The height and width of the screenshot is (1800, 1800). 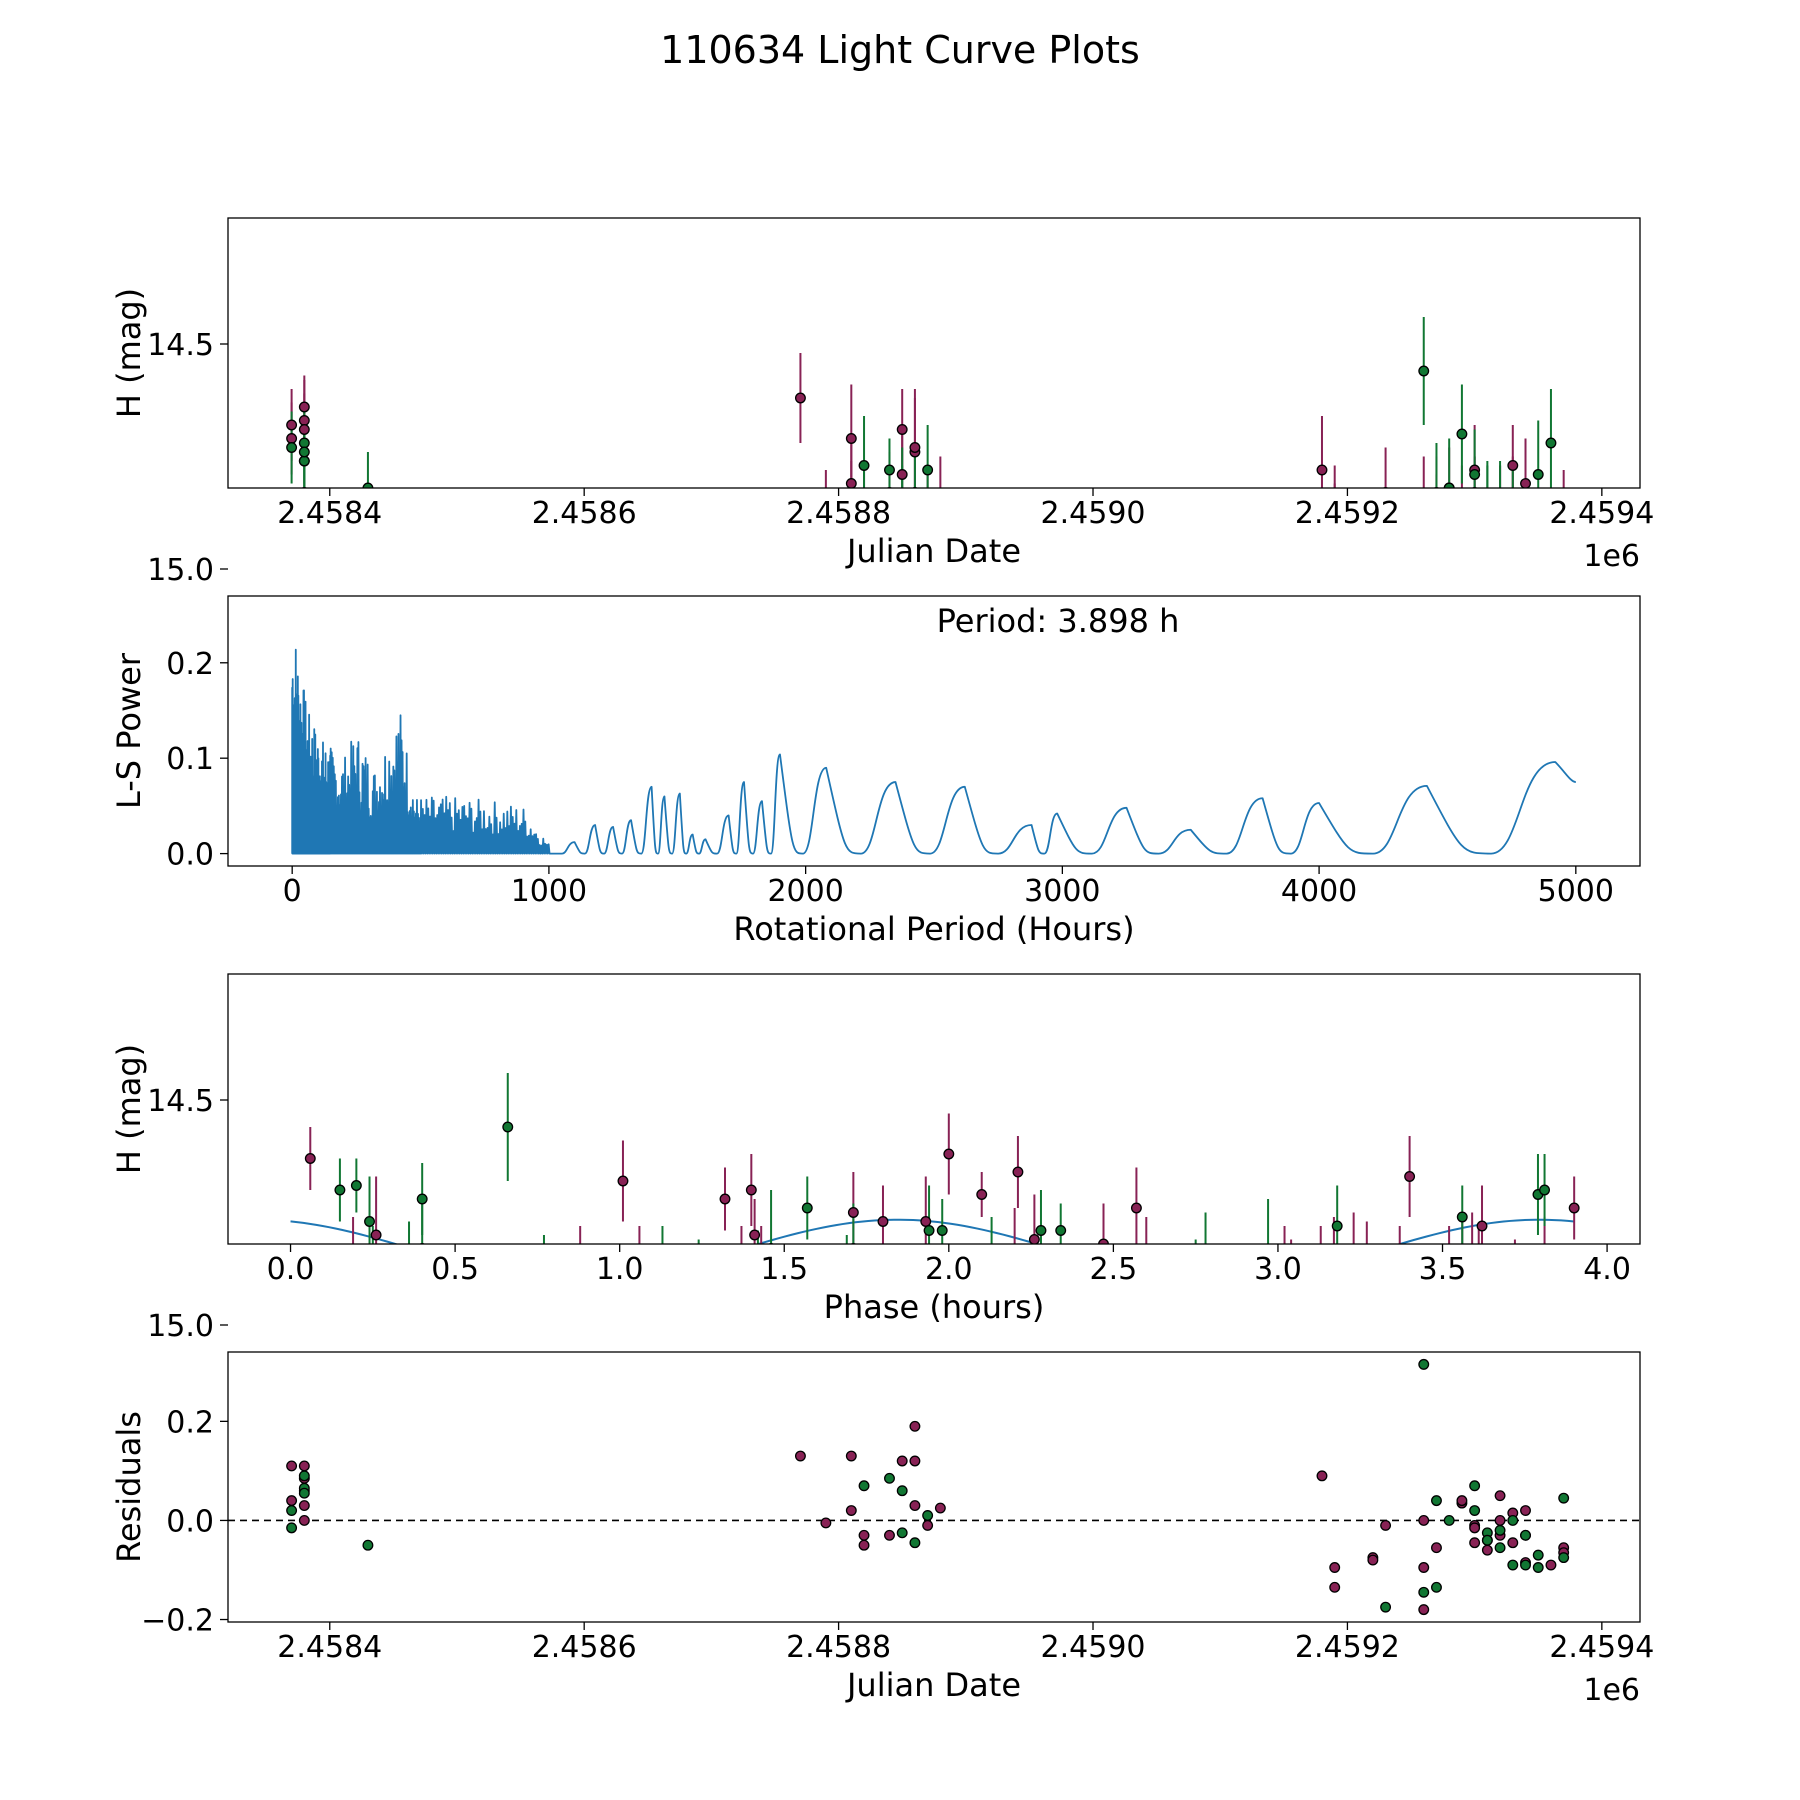 What do you see at coordinates (784, 1269) in the screenshot?
I see `phased-xtick-label: 1.5` at bounding box center [784, 1269].